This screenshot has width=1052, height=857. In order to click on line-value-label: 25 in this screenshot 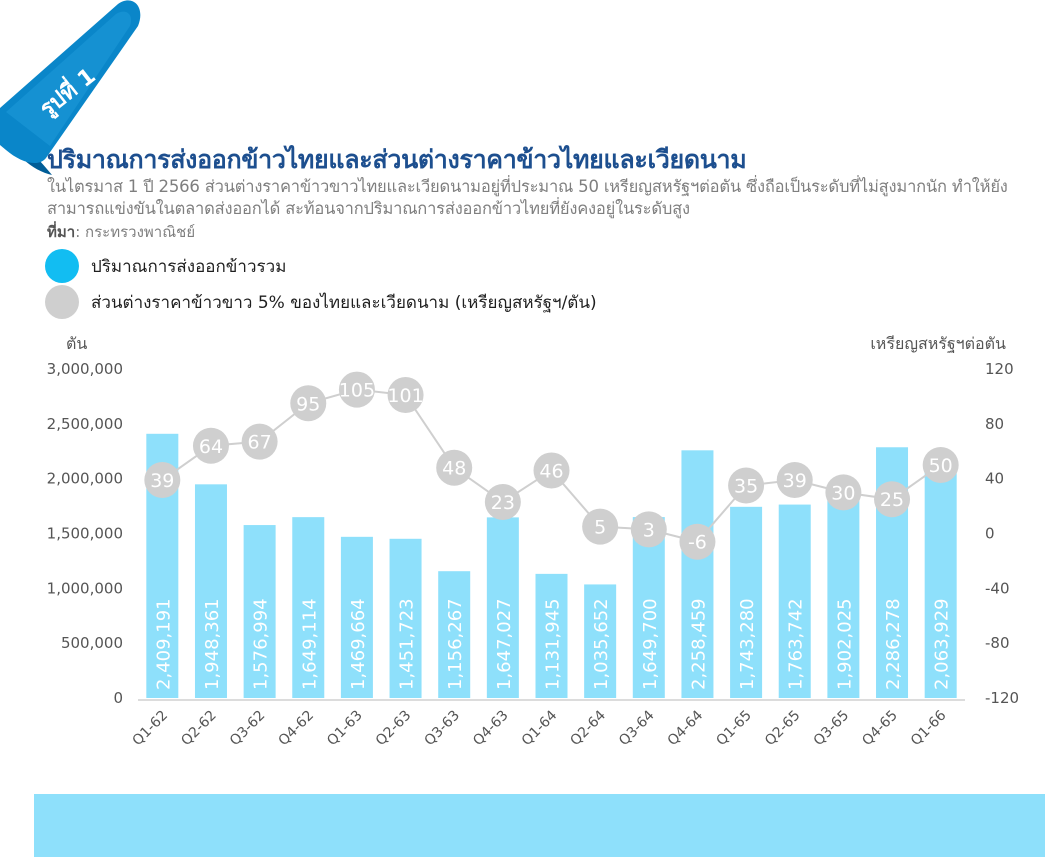, I will do `click(892, 500)`.